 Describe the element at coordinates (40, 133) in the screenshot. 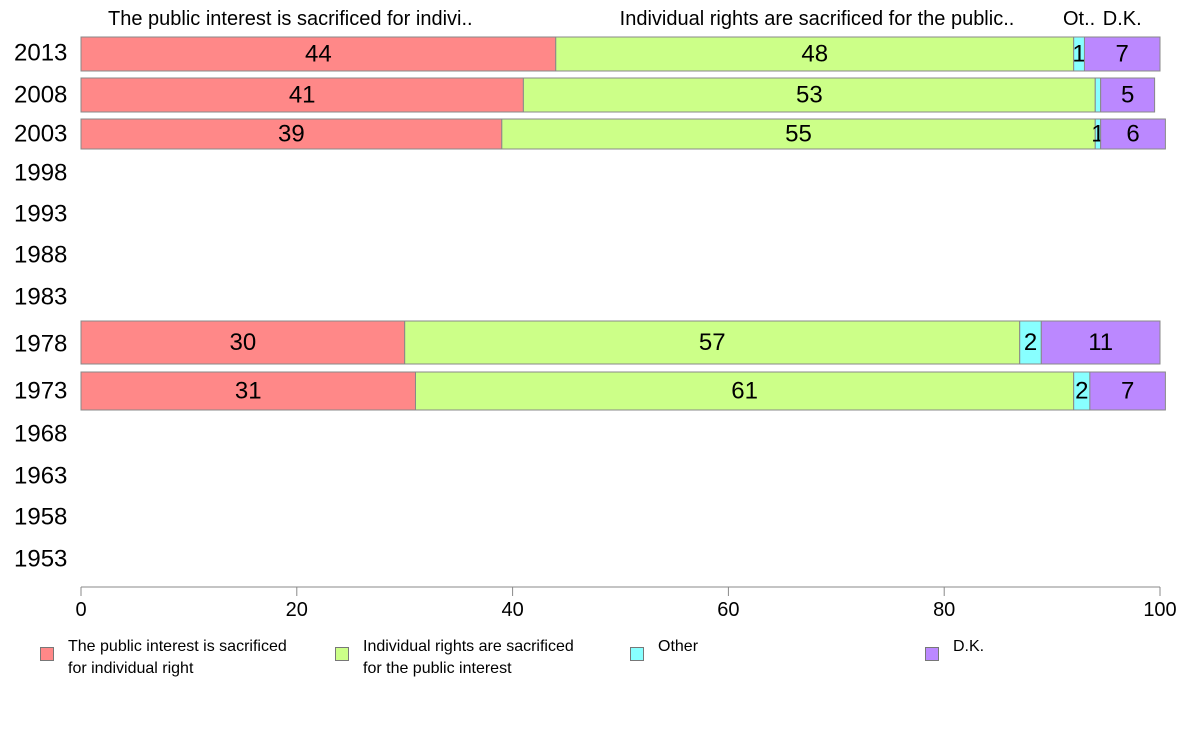

I see `year-label: 2003` at that location.